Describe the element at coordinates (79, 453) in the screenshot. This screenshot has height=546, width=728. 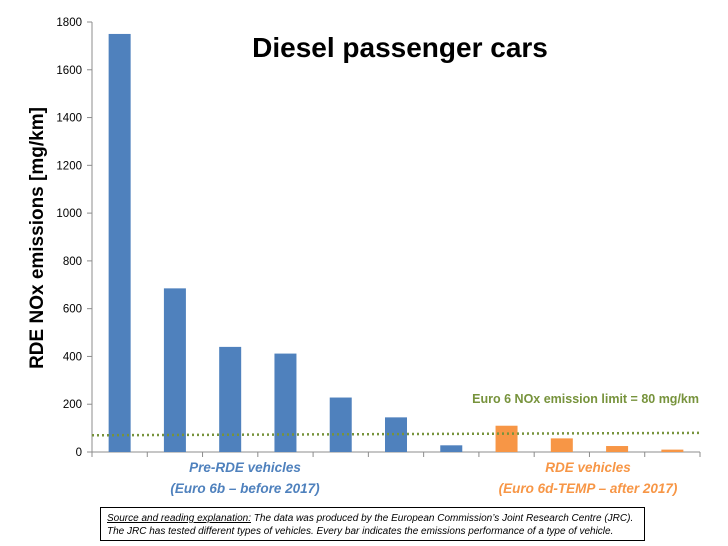
I see `y-tick-label: 0` at that location.